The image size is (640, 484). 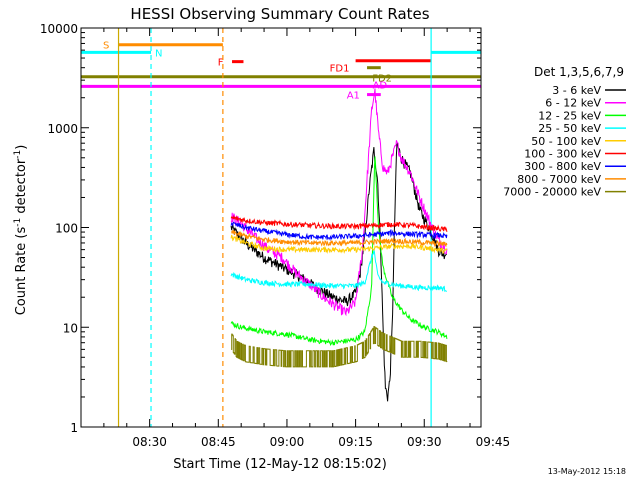 What do you see at coordinates (579, 72) in the screenshot?
I see `legend-title: Det 1,3,5,6,7,9` at bounding box center [579, 72].